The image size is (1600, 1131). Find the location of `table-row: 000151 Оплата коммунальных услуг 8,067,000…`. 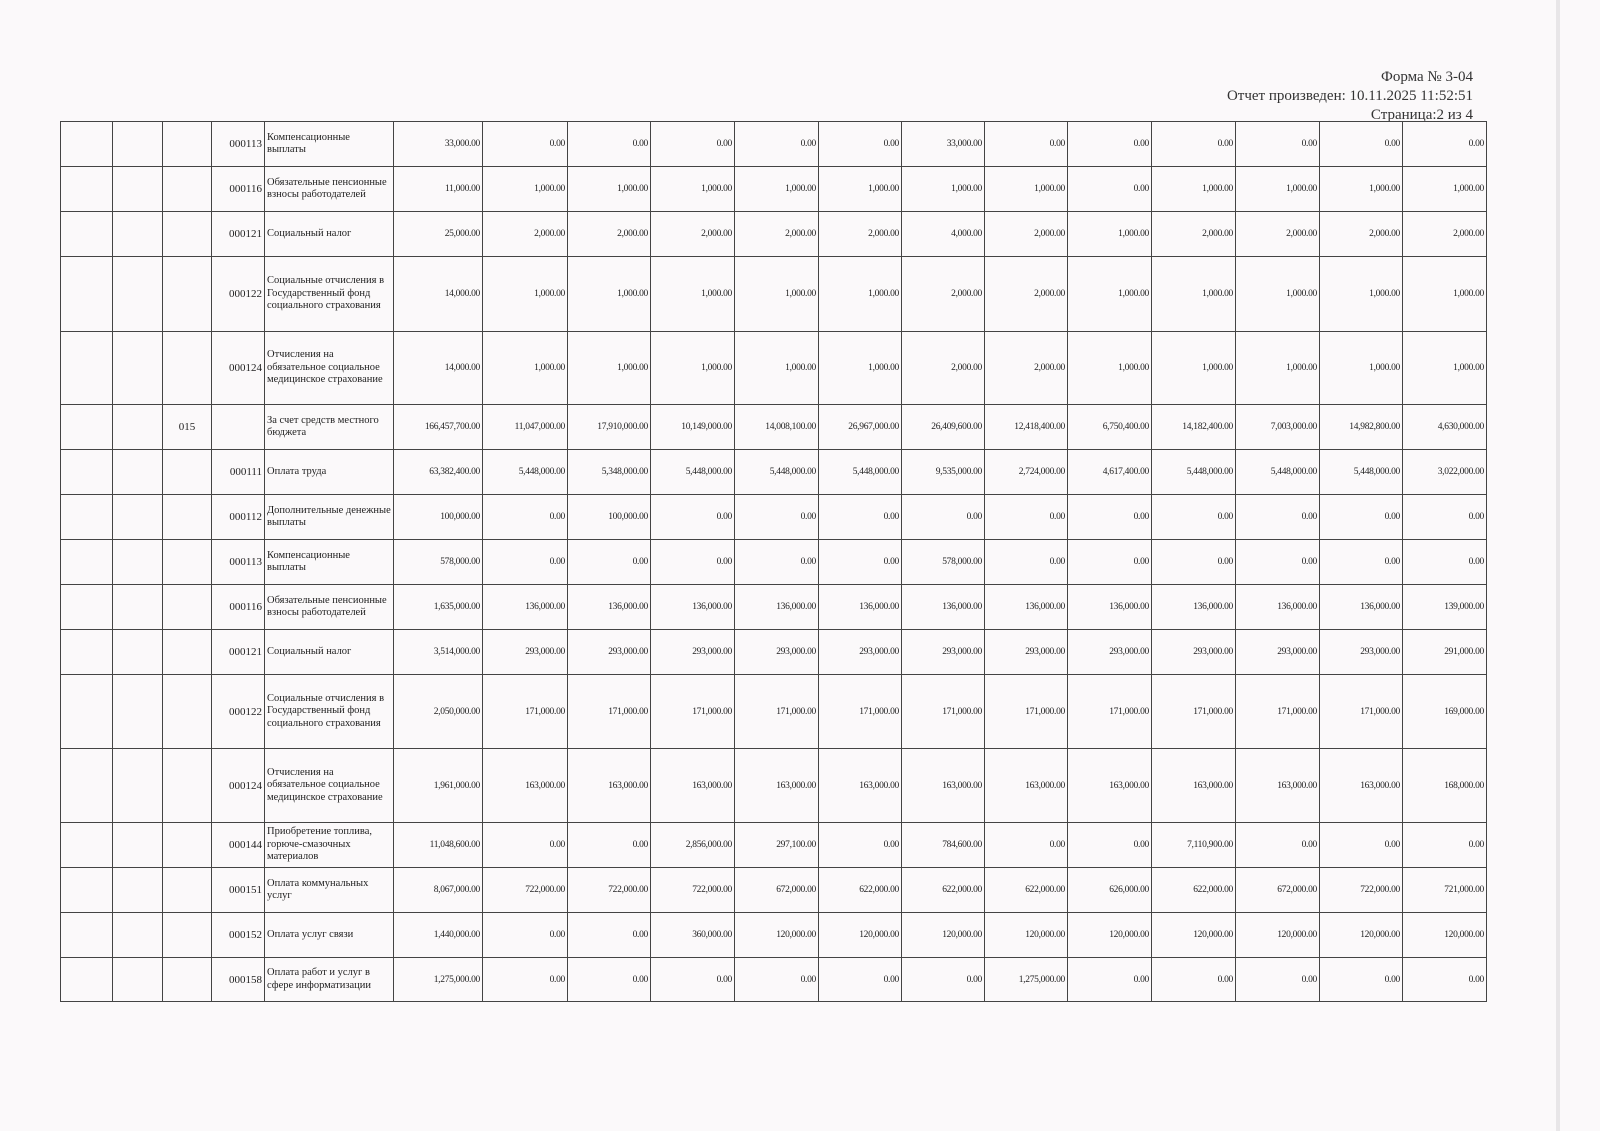

table-row: 000151 Оплата коммунальных услуг 8,067,000… is located at coordinates (773, 890).